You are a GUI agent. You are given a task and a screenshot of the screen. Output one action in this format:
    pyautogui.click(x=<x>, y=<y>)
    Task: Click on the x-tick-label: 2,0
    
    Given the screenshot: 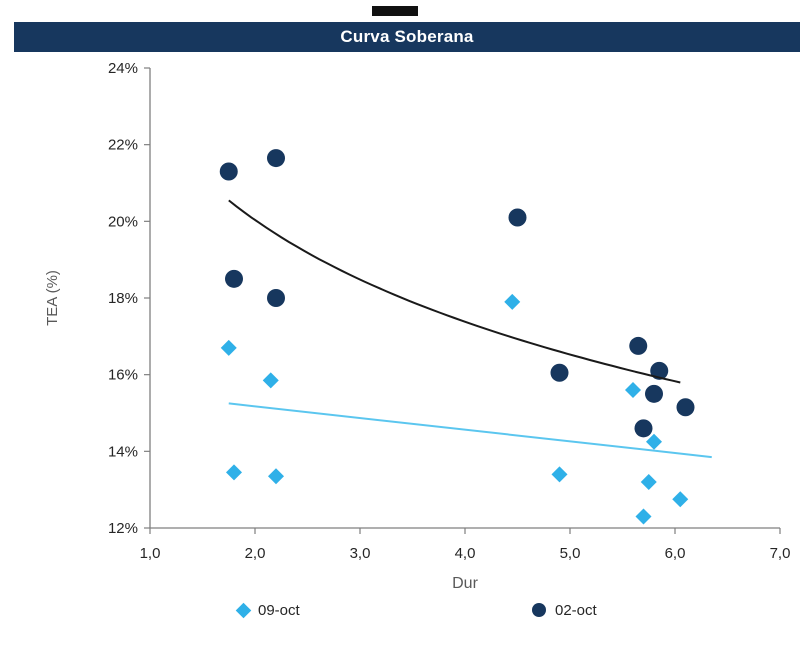 What is the action you would take?
    pyautogui.click(x=255, y=553)
    